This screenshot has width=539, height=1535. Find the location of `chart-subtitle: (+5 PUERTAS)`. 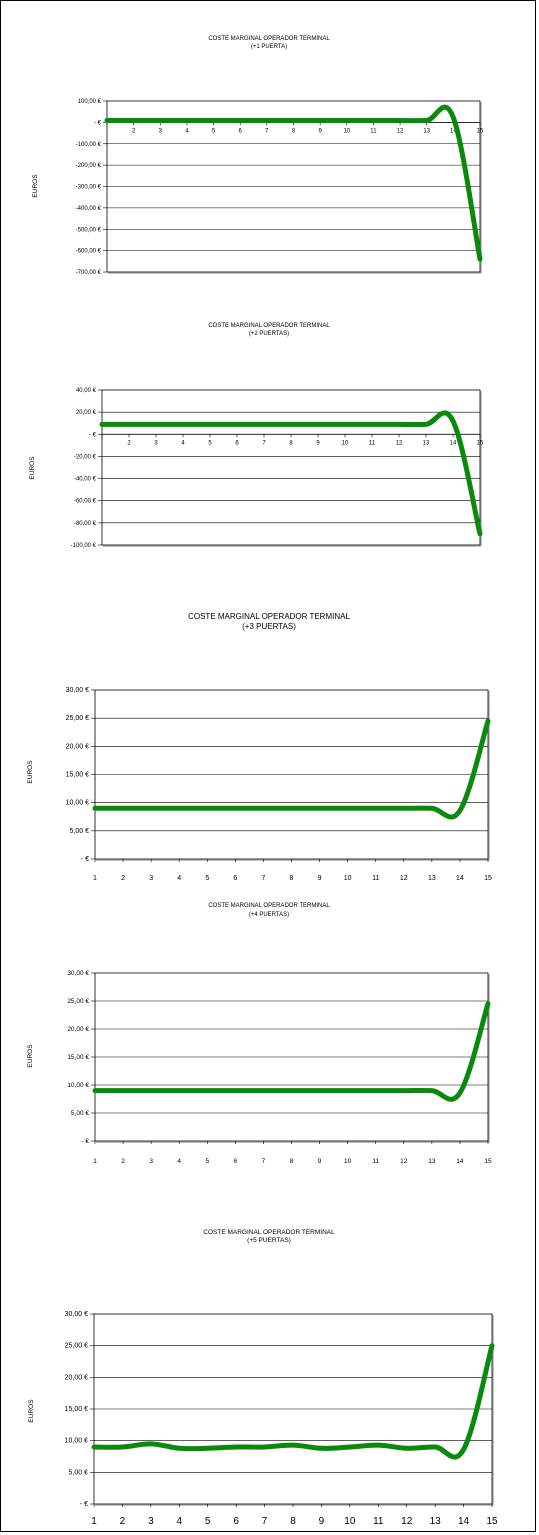

chart-subtitle: (+5 PUERTAS) is located at coordinates (269, 1240).